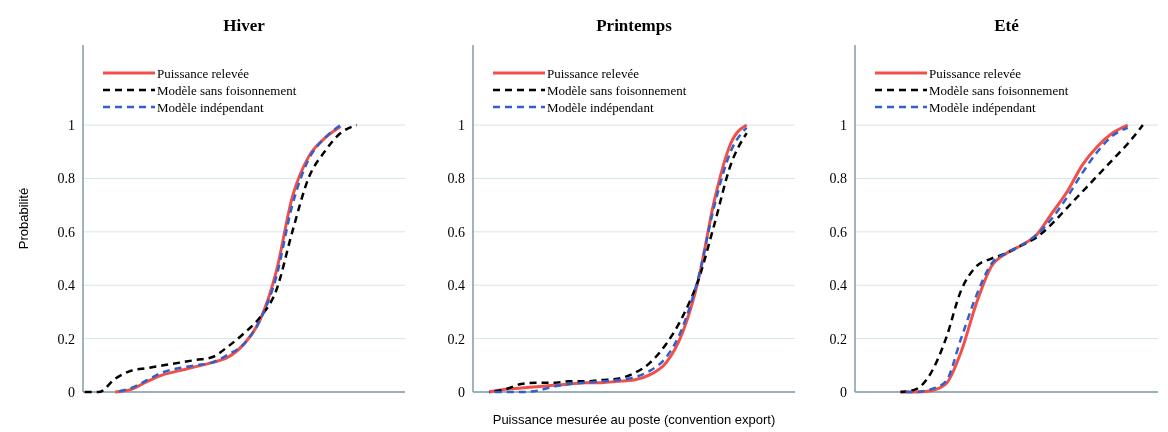 The image size is (1168, 432). I want to click on y-axis-title: Probabilité, so click(23, 218).